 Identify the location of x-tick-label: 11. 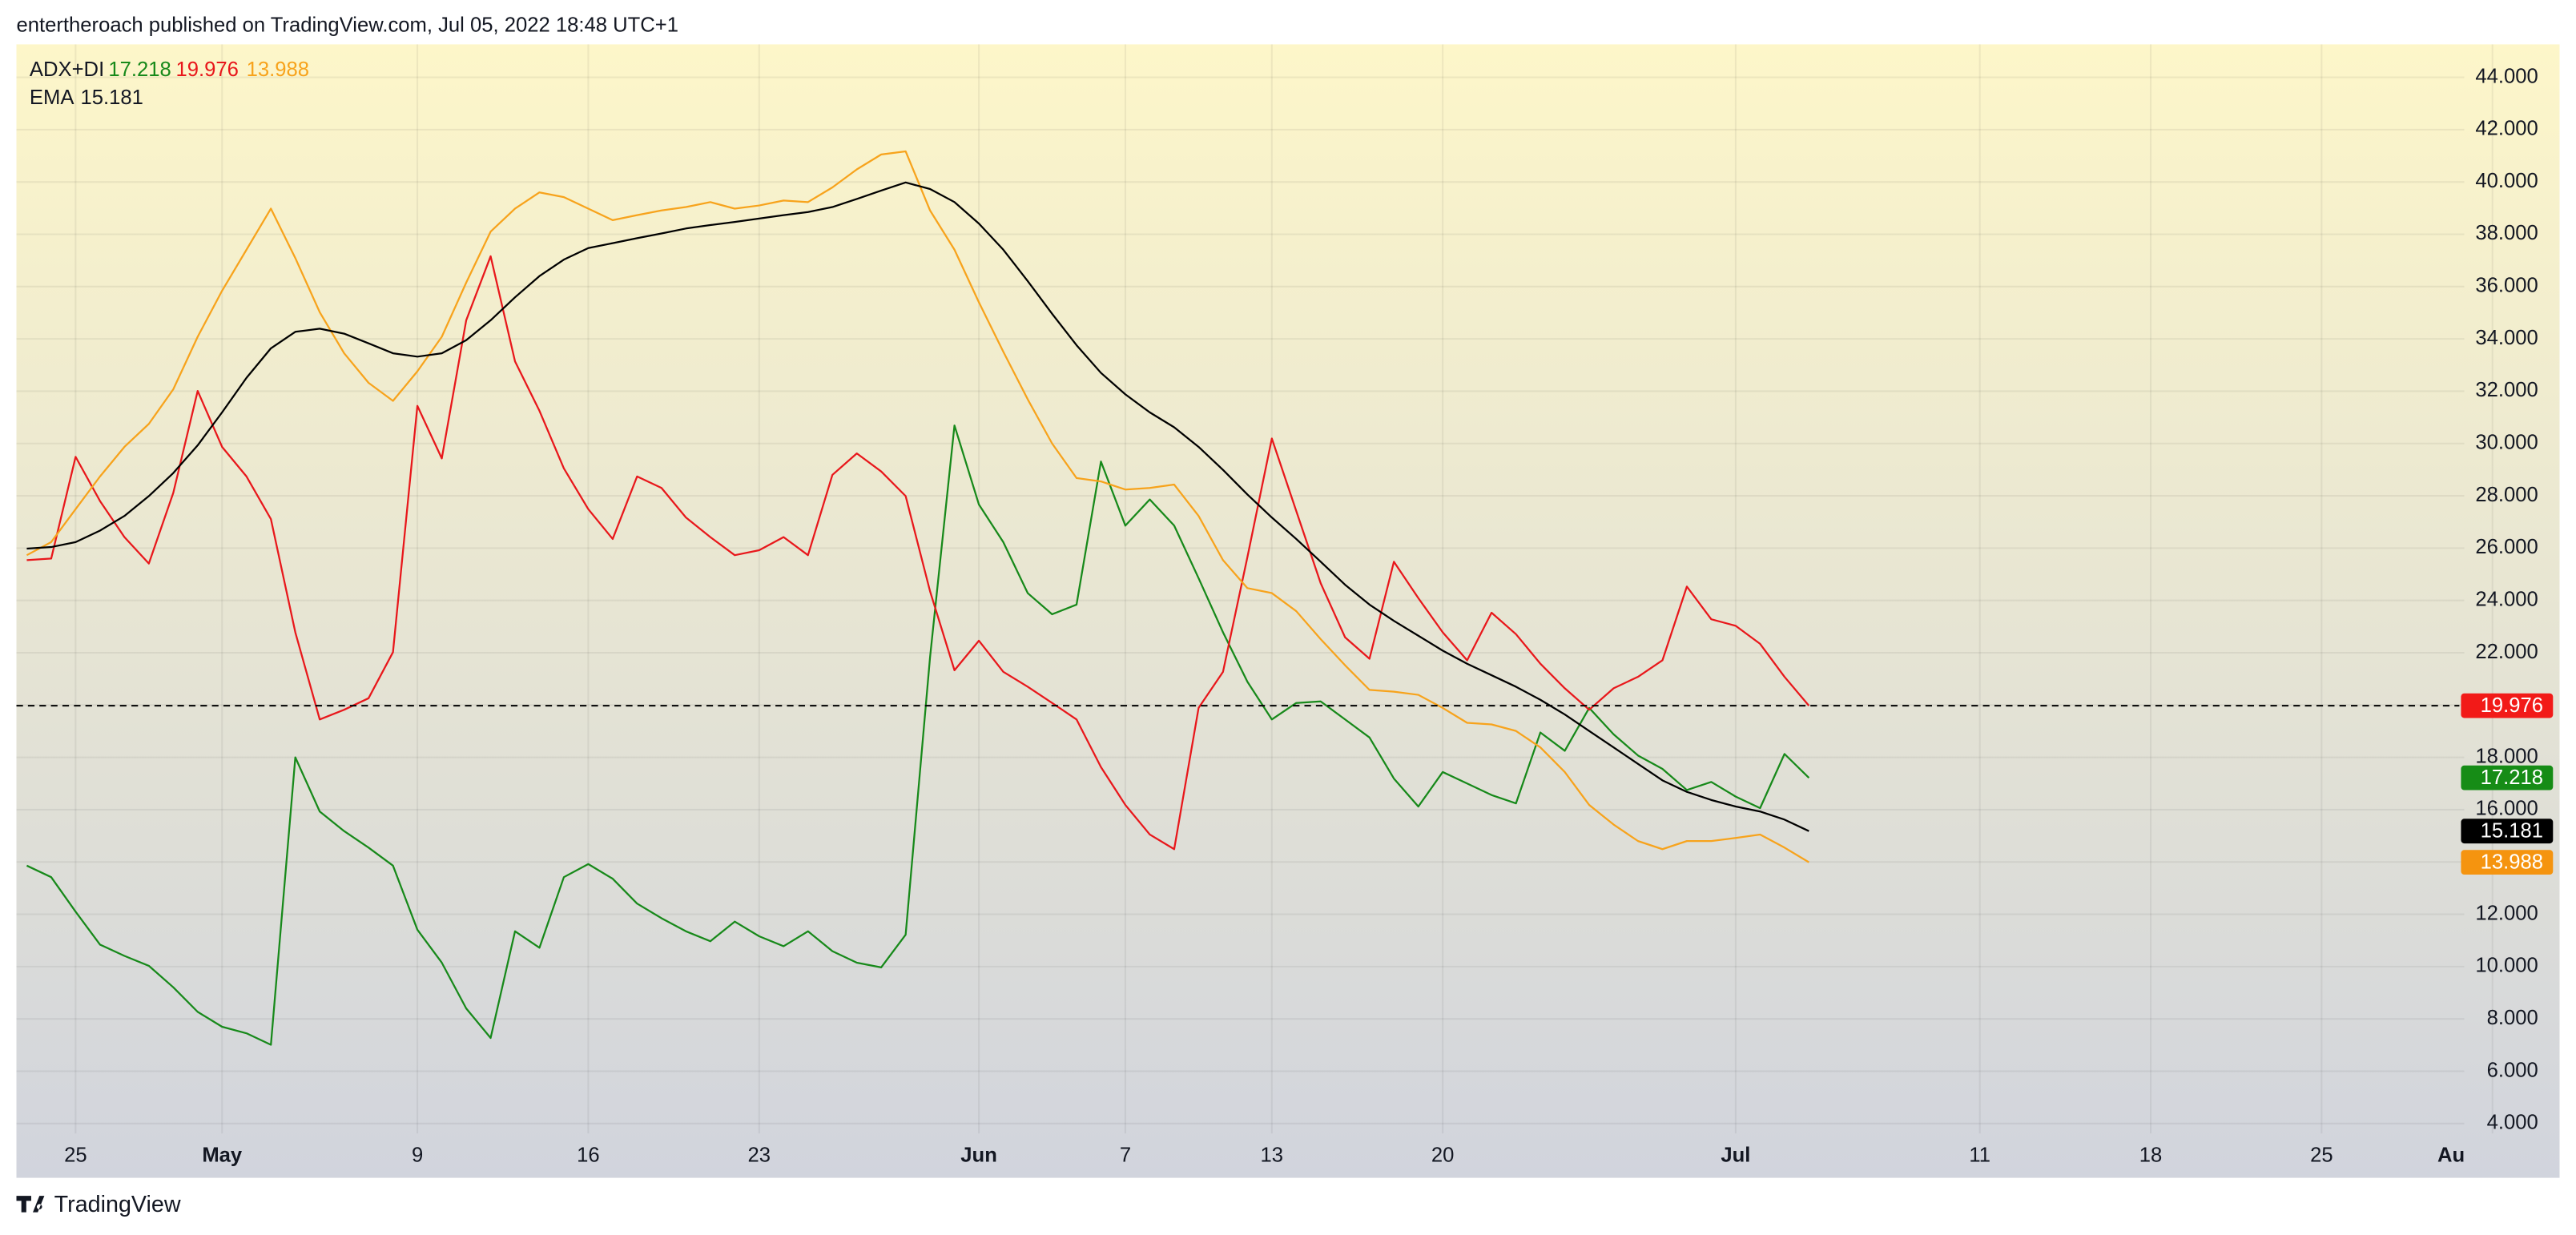
(1979, 1155).